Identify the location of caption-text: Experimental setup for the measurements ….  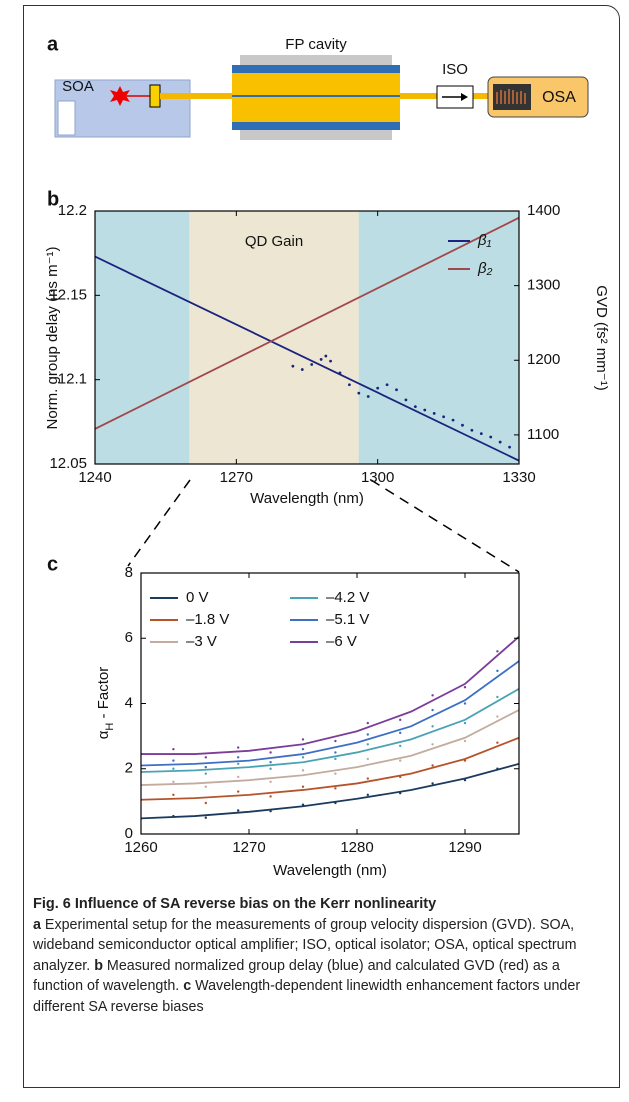
(305, 945).